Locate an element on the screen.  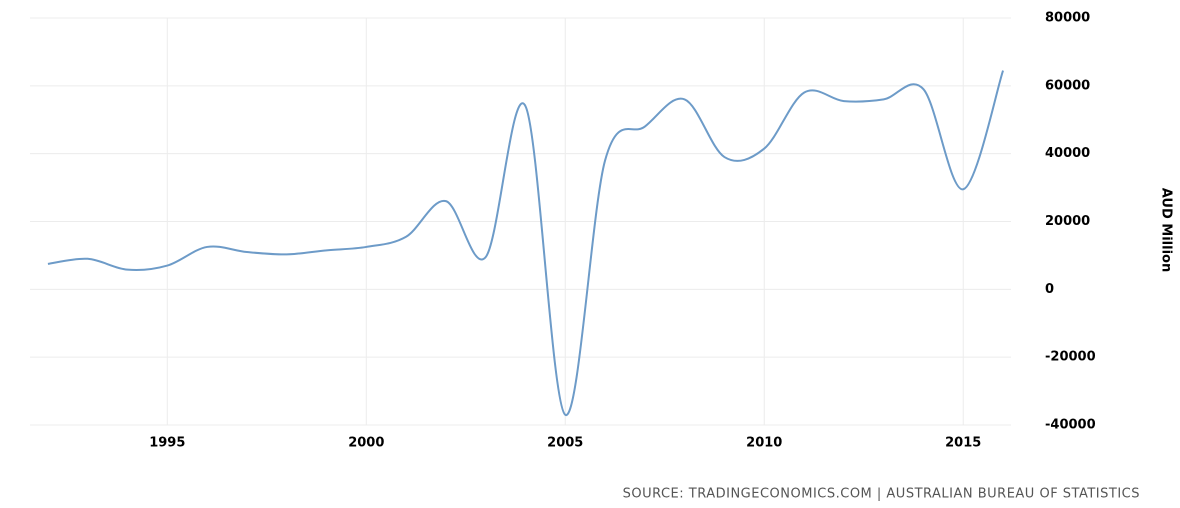
y-tick-label: 40000 is located at coordinates (1067, 153).